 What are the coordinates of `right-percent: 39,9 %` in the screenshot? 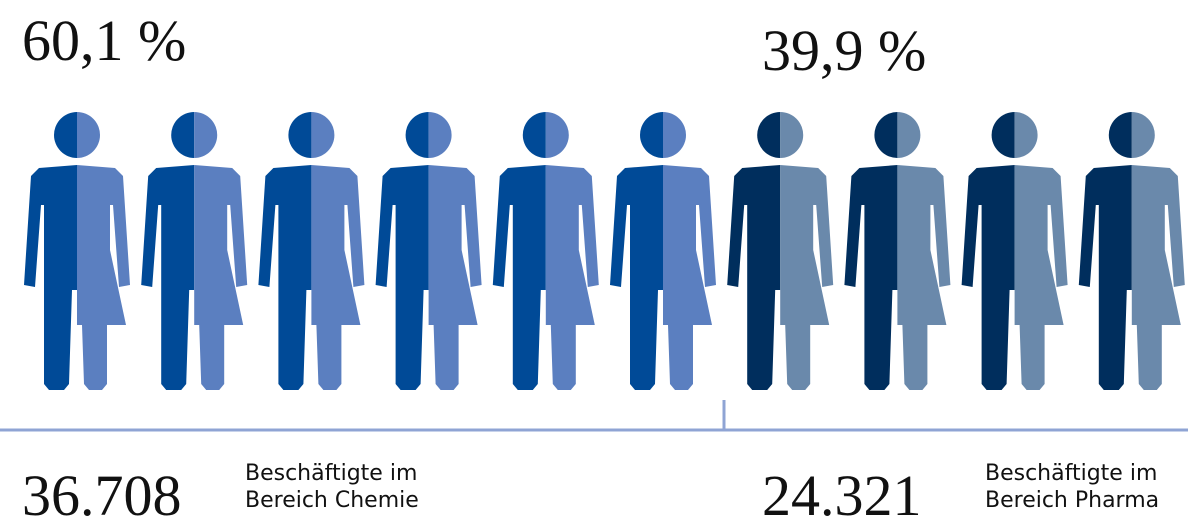 It's located at (844, 50).